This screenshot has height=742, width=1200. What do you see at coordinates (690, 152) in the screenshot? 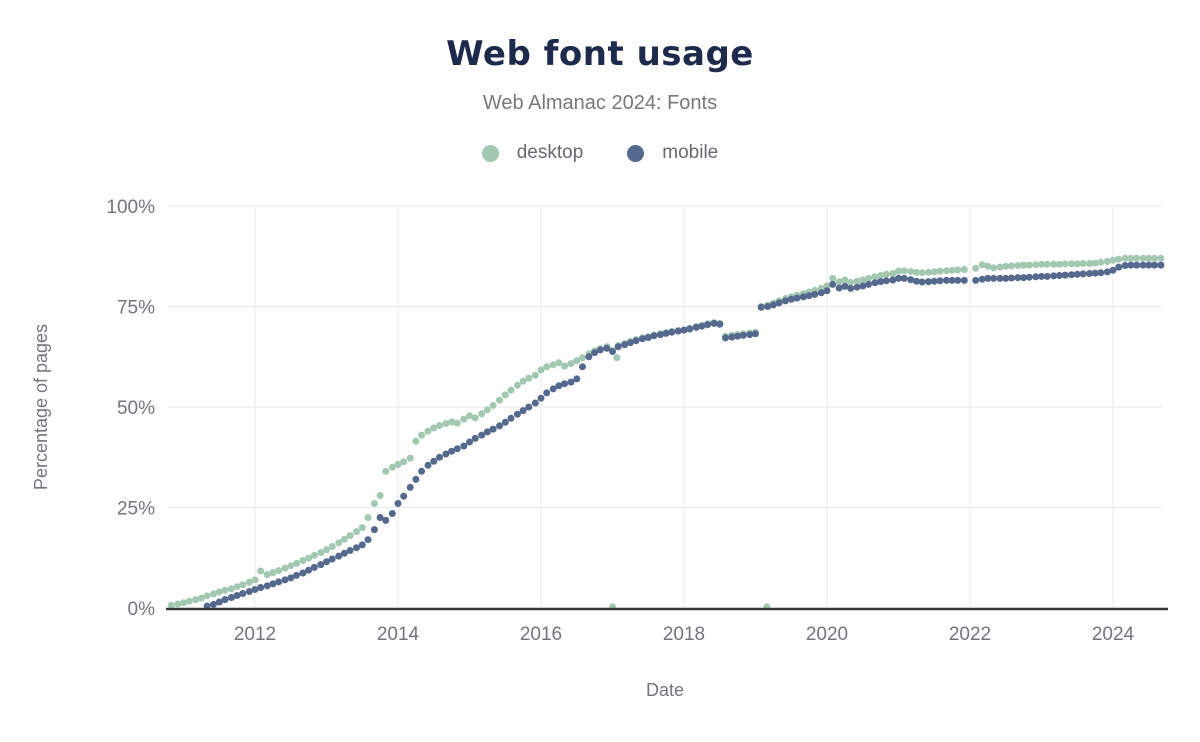
I see `legend-label-mobile: mobile` at bounding box center [690, 152].